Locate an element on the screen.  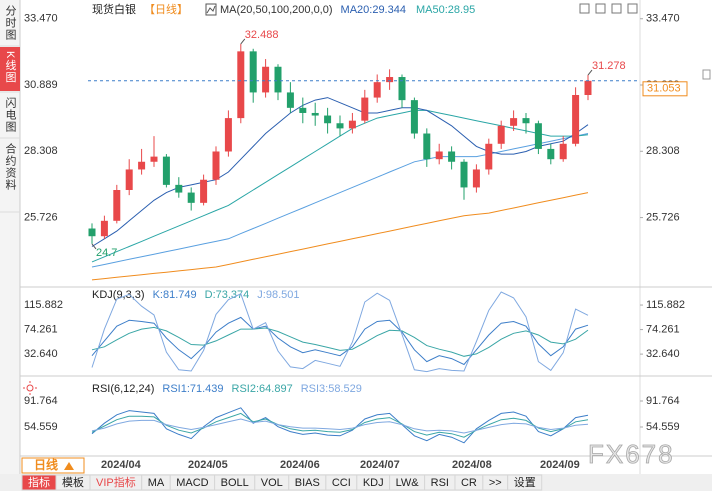
y-tick-label-left: 115.882 is located at coordinates (43, 305).